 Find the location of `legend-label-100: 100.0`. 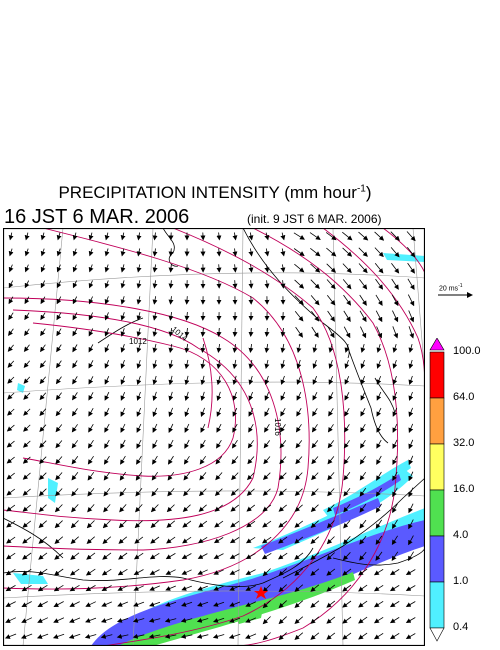

legend-label-100: 100.0 is located at coordinates (467, 351).